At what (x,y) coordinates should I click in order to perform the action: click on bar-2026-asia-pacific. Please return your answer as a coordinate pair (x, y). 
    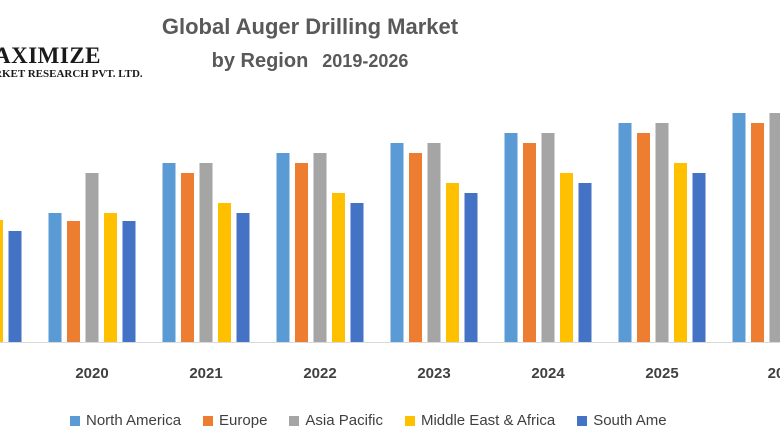
    Looking at the image, I should click on (774, 227).